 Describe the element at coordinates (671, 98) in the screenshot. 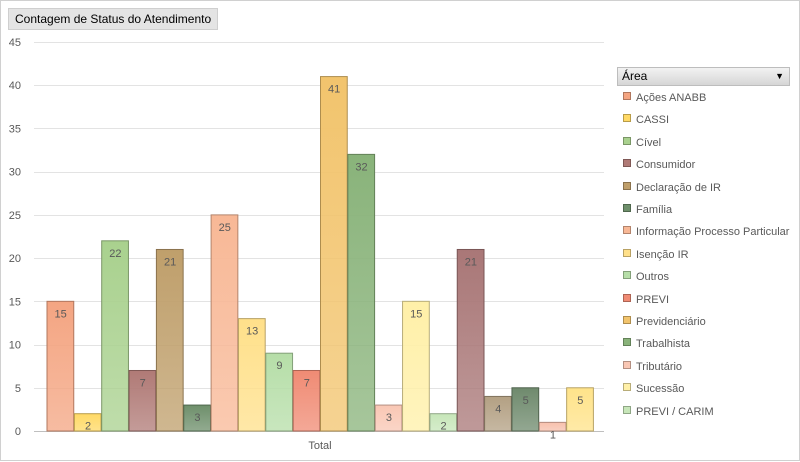

I see `legend-label: Ações ANABB` at that location.